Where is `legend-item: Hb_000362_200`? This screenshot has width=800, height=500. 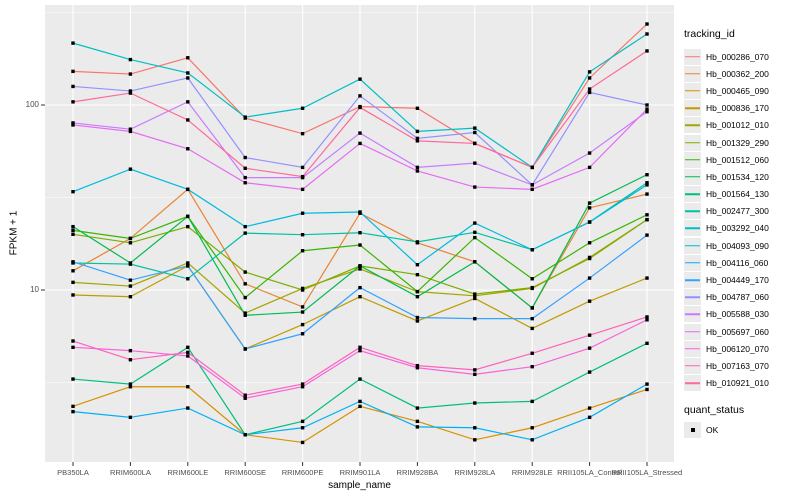
legend-item: Hb_000362_200 is located at coordinates (741, 73).